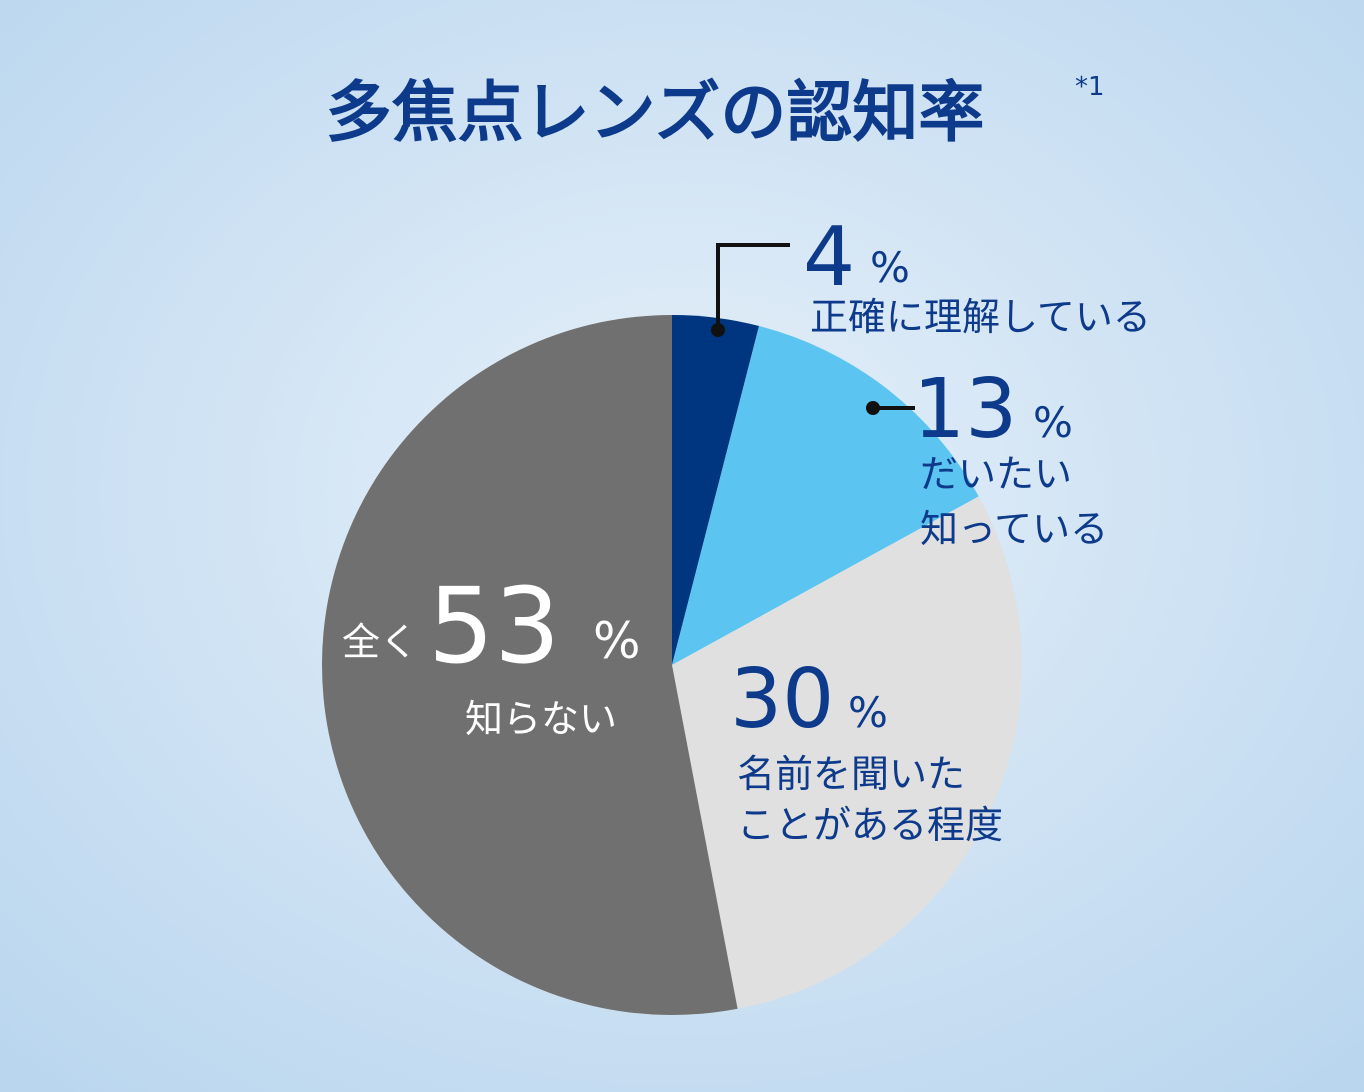 The width and height of the screenshot is (1364, 1092). Describe the element at coordinates (494, 626) in the screenshot. I see `value-label: 53` at that location.